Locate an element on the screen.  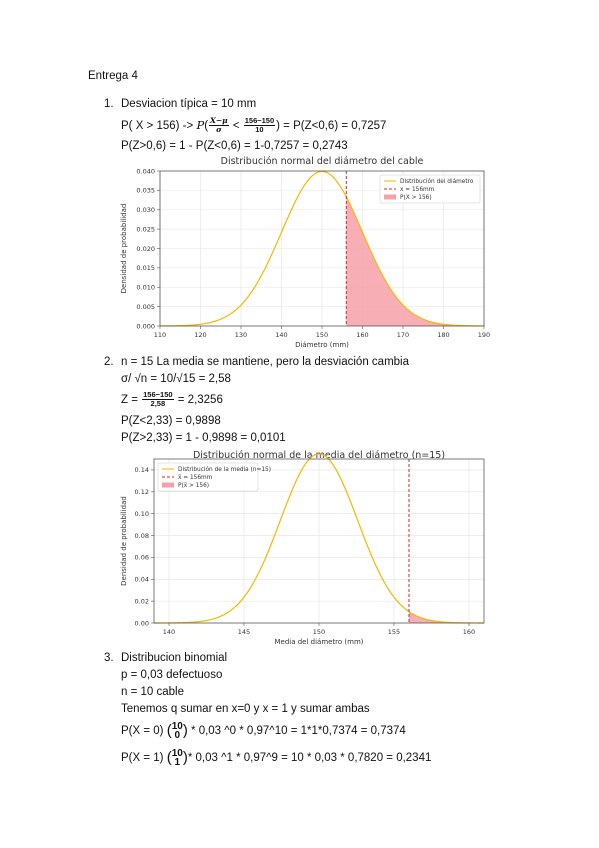
formula-fraction: 156−150 2,58 is located at coordinates (158, 399).